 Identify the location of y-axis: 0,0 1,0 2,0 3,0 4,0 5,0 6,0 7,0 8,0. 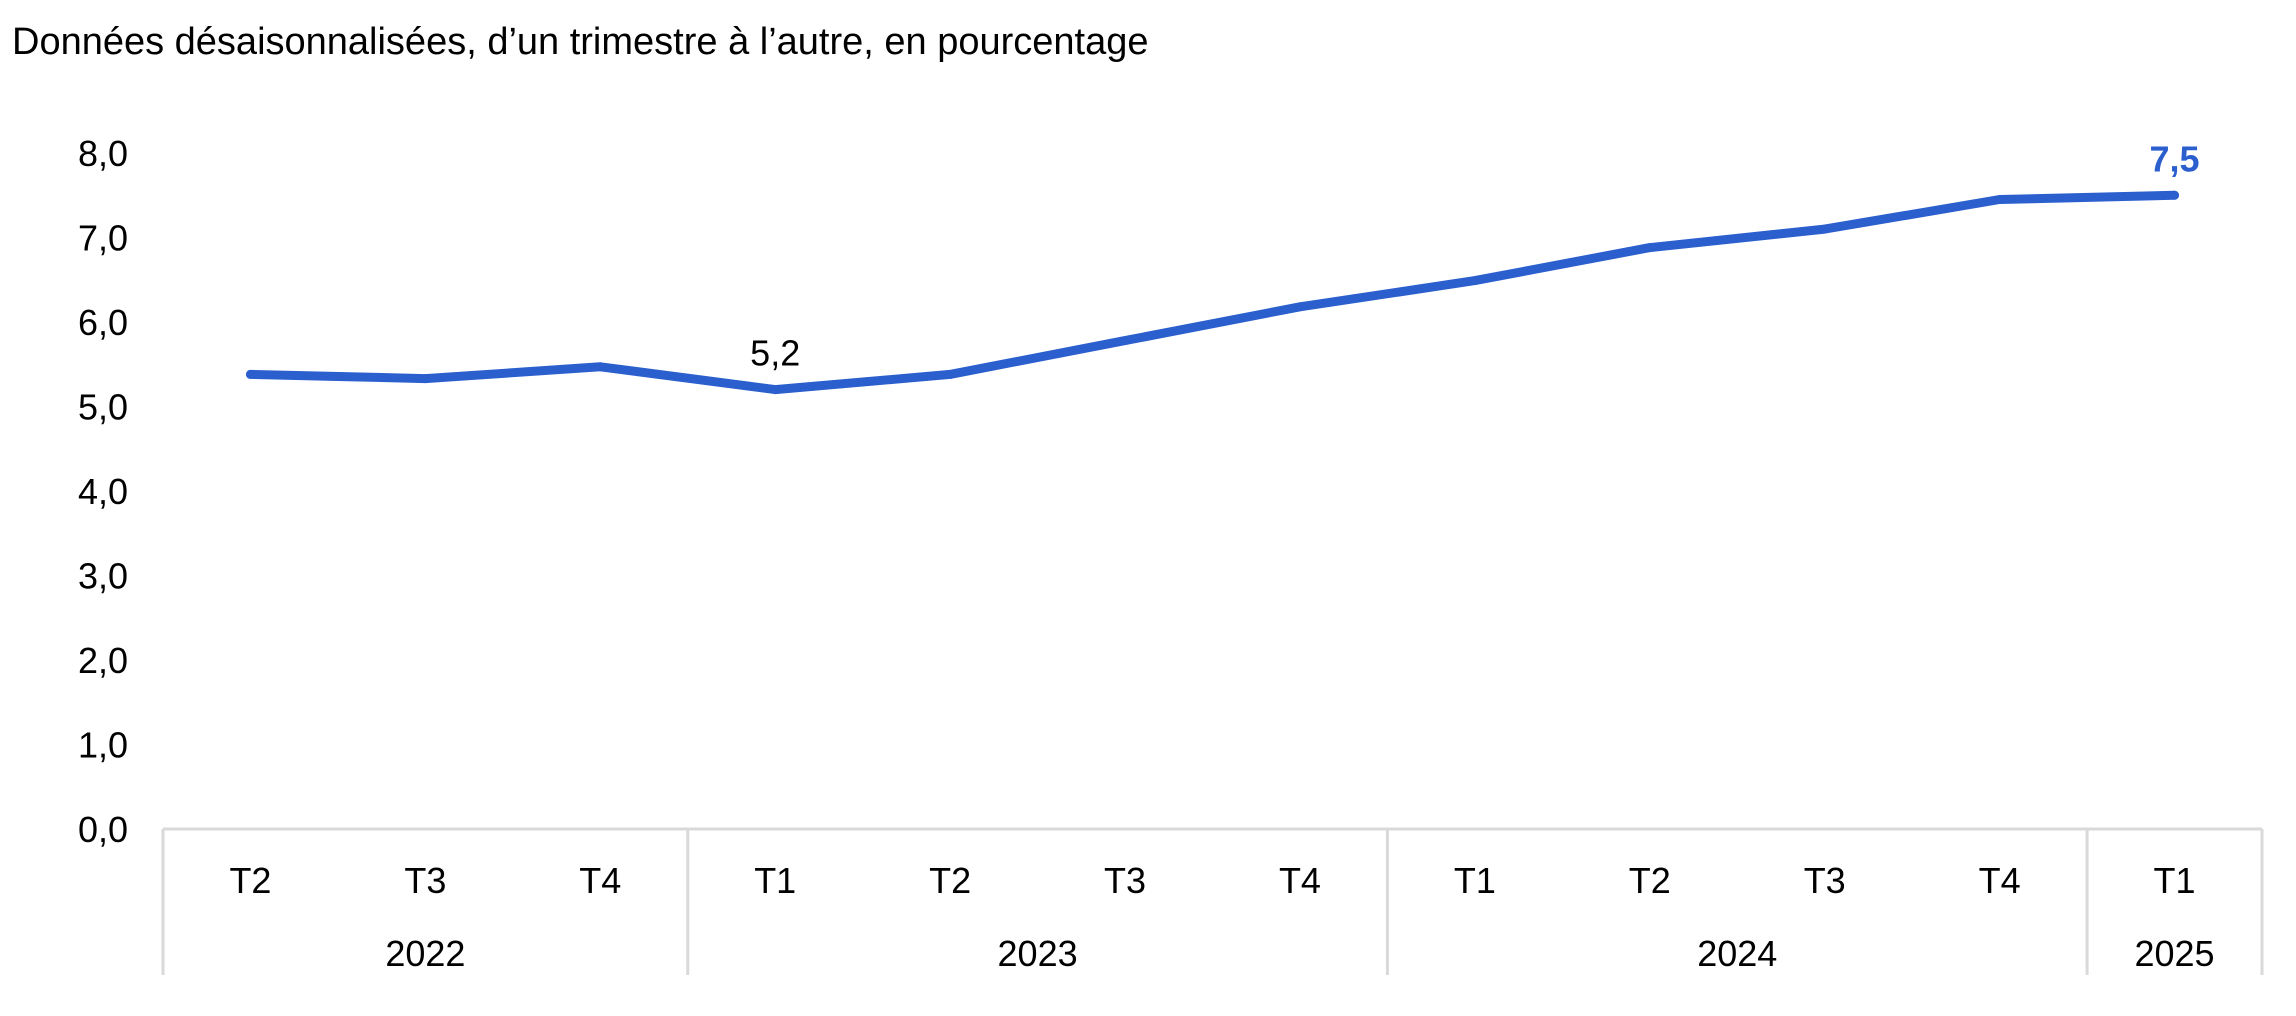
(103, 491).